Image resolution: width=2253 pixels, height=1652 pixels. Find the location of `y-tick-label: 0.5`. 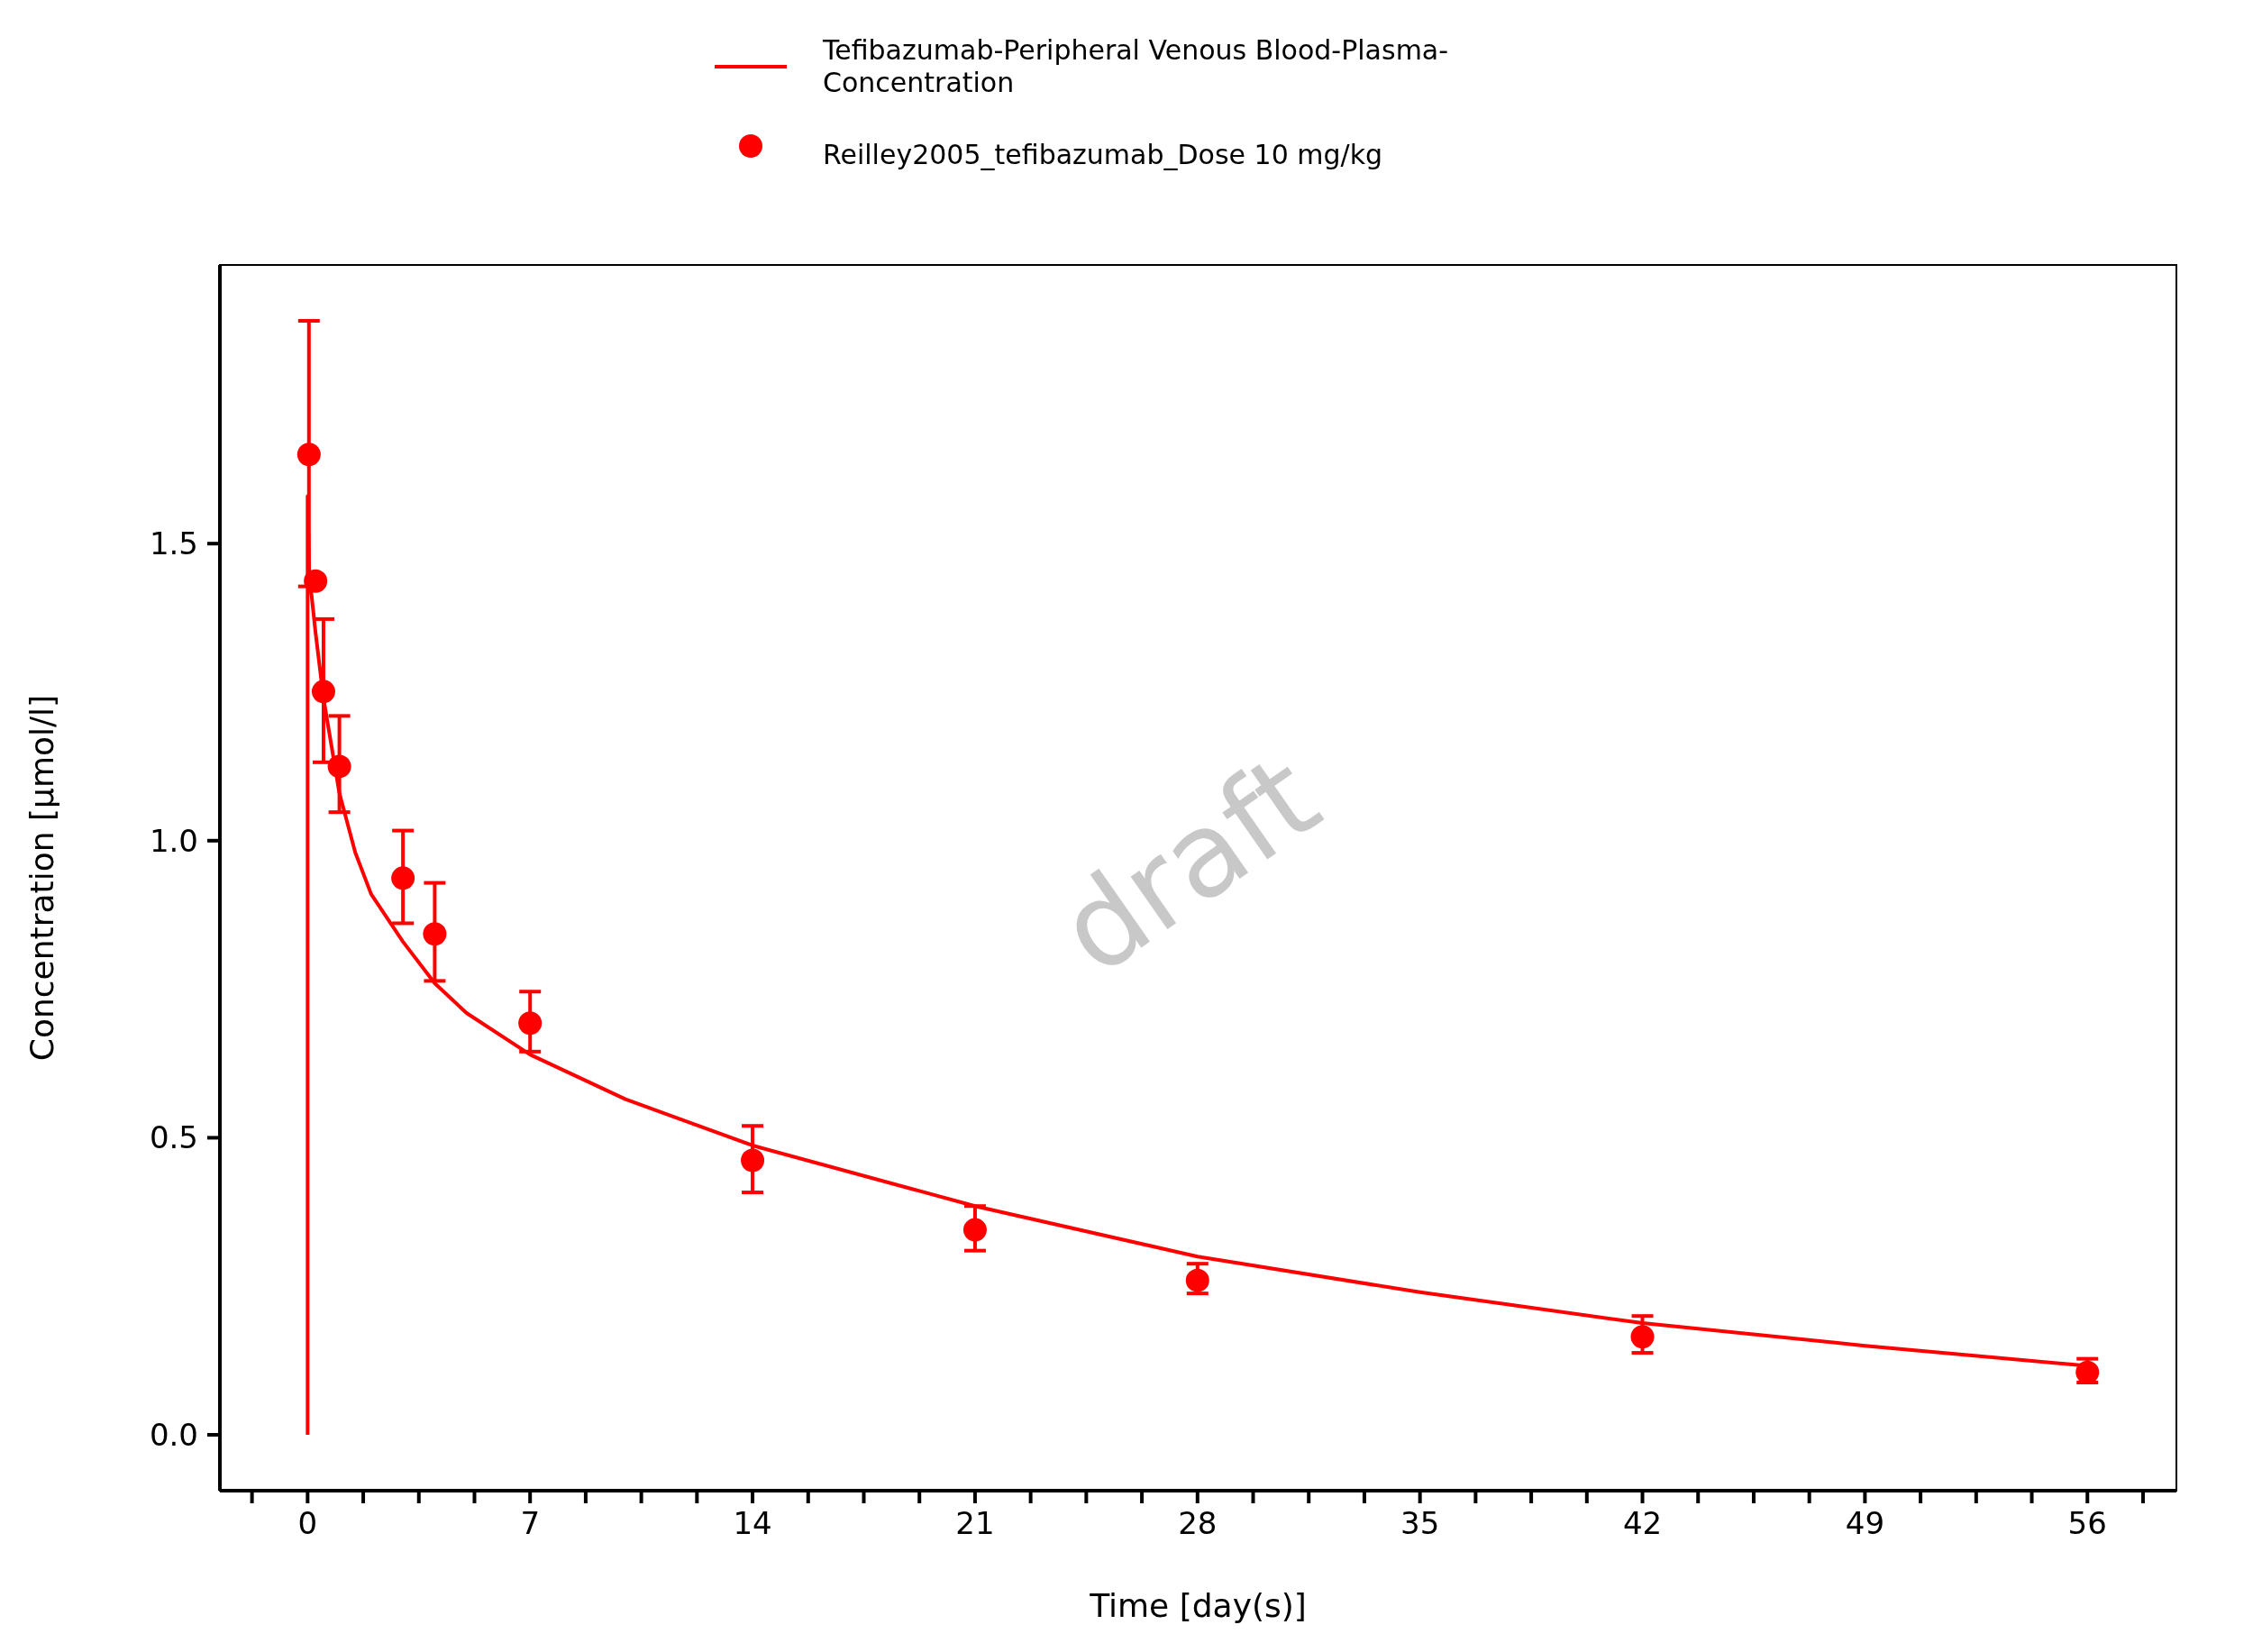

y-tick-label: 0.5 is located at coordinates (173, 1138).